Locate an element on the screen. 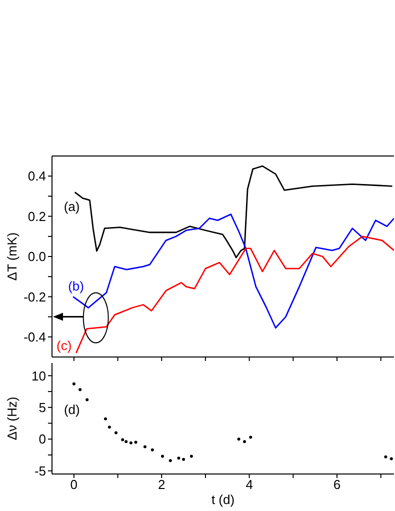  y-tick-label: 5 is located at coordinates (42, 408).